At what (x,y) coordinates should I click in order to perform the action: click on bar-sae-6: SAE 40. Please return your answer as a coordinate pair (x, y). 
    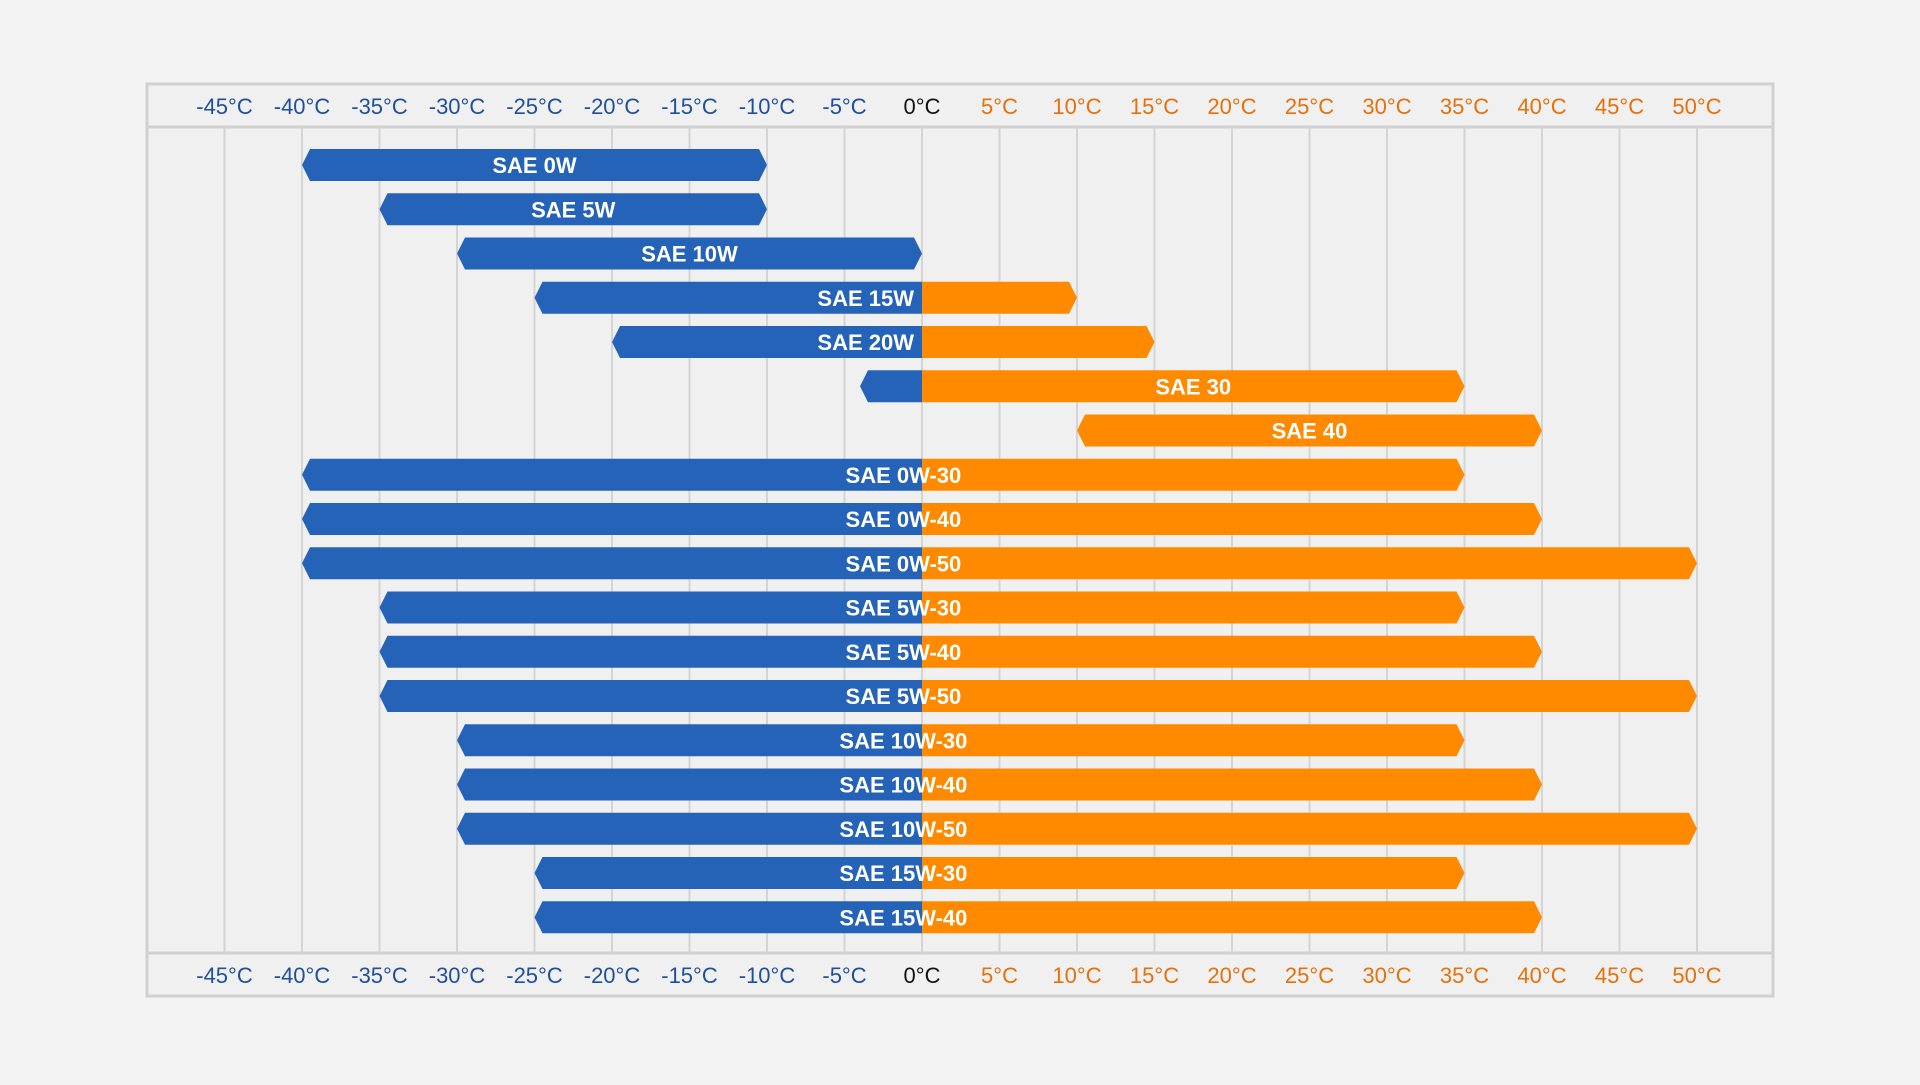
    Looking at the image, I should click on (1309, 430).